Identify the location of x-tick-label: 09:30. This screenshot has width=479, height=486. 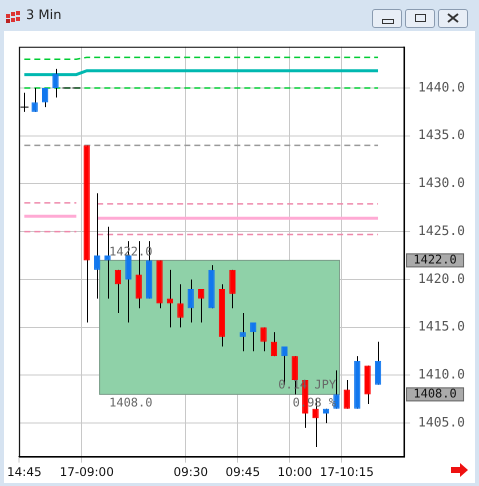
(190, 471).